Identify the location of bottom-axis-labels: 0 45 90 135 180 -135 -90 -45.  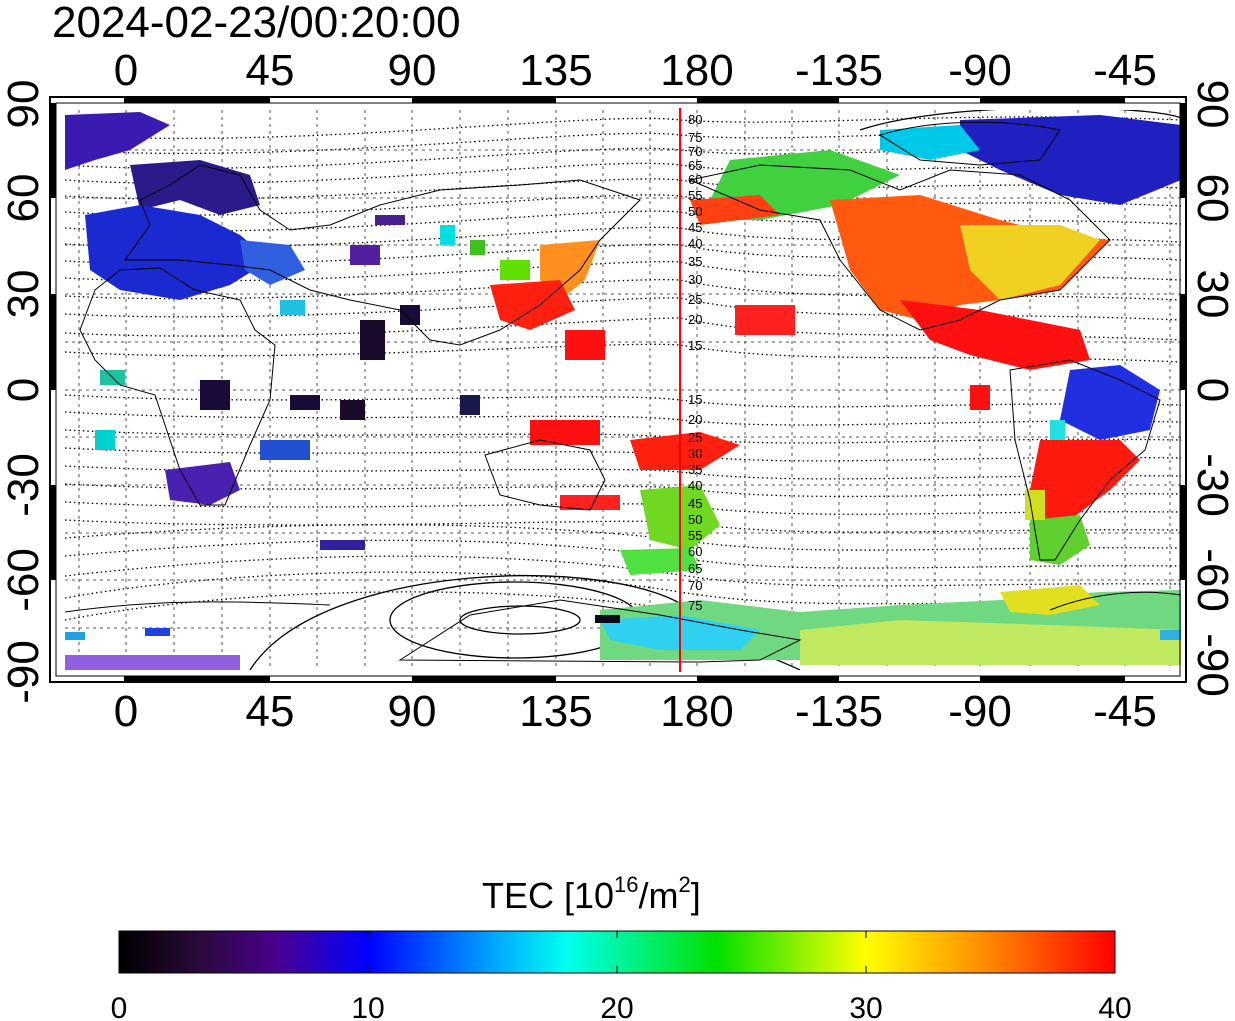
(635, 711).